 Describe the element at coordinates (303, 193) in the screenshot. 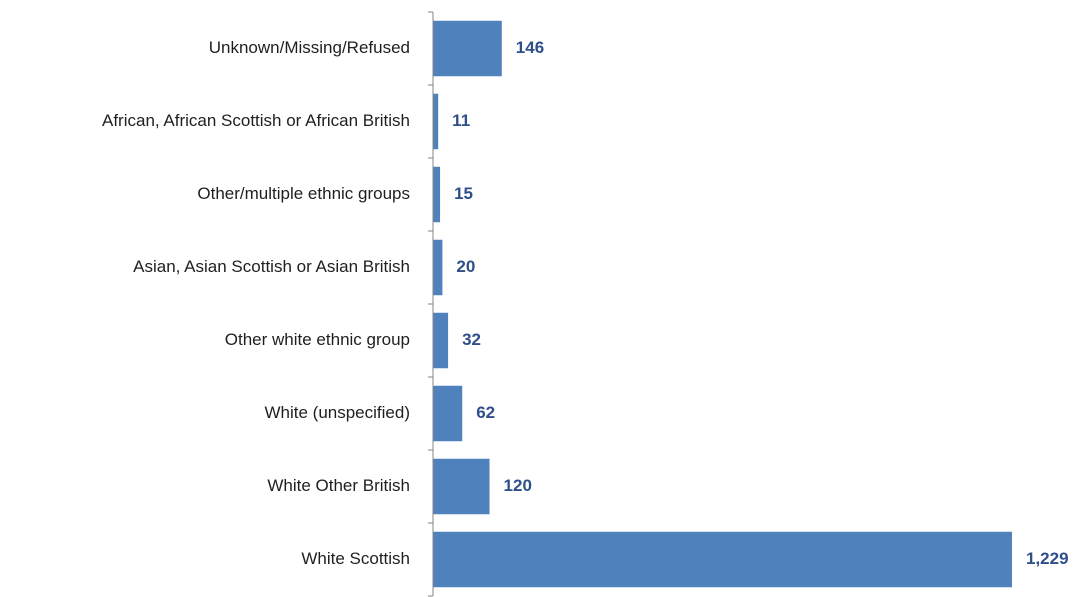

I see `y-tick-label: Other/multiple ethnic groups` at that location.